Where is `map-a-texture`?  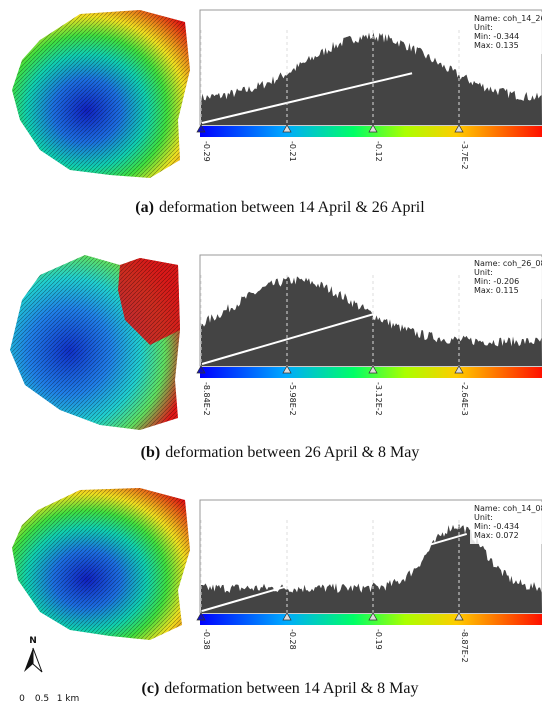 map-a-texture is located at coordinates (101, 94).